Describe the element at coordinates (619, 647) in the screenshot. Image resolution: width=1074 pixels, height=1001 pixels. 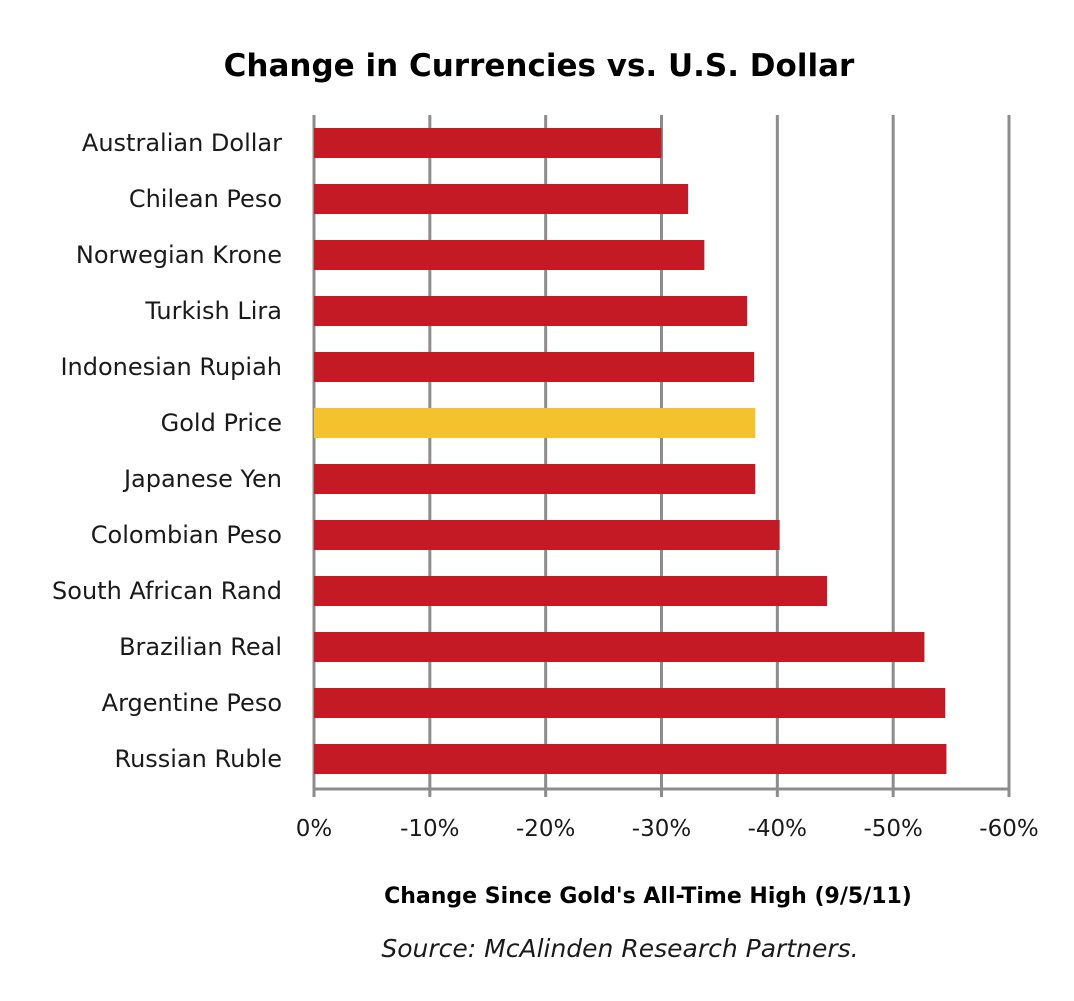
I see `bar-brazilian-real` at that location.